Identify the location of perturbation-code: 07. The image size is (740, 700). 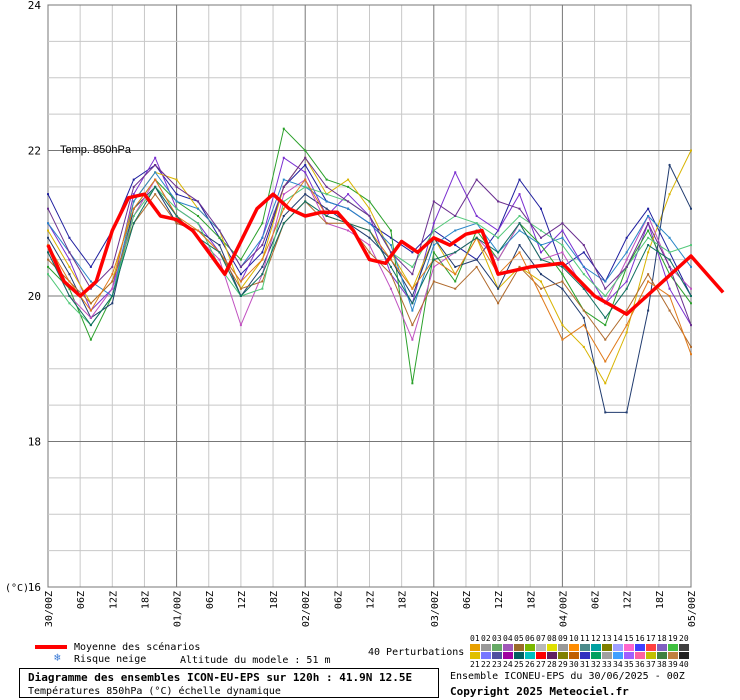
(541, 638).